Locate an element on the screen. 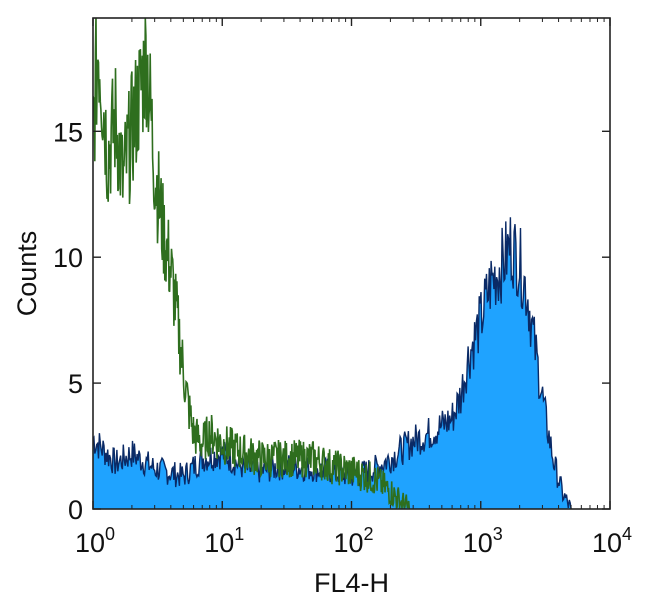  x-tick-label: 10³ is located at coordinates (483, 541).